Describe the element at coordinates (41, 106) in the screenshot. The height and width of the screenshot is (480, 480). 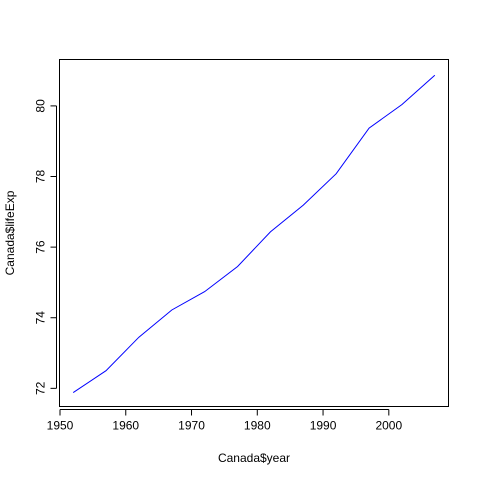
I see `y-tick-label: 80` at that location.